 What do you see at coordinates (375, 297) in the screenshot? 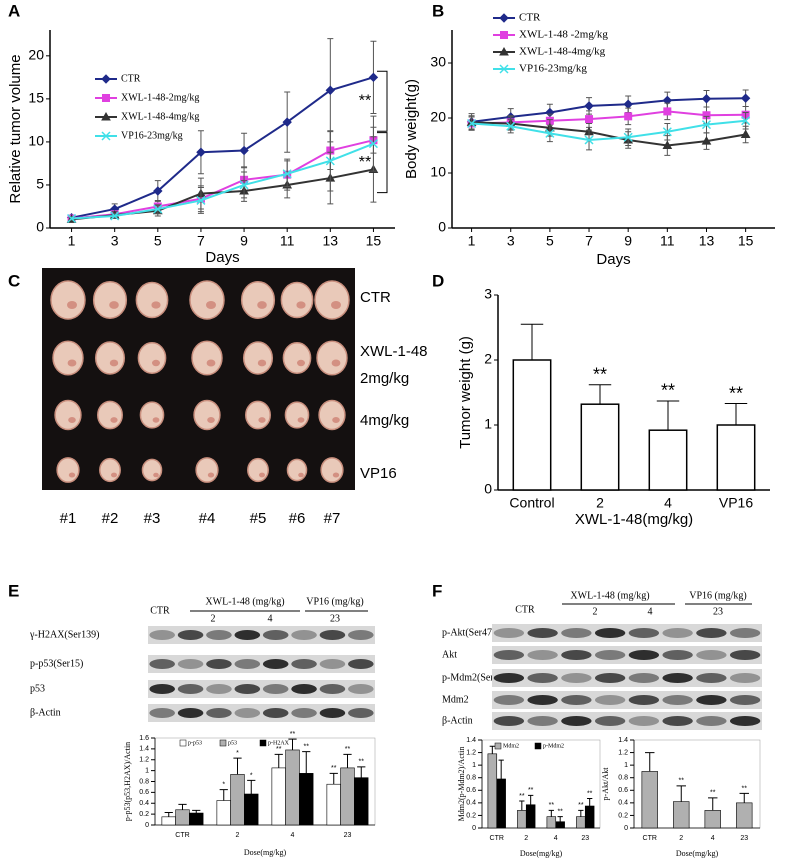
I see `photo-group-label: CTR` at bounding box center [375, 297].